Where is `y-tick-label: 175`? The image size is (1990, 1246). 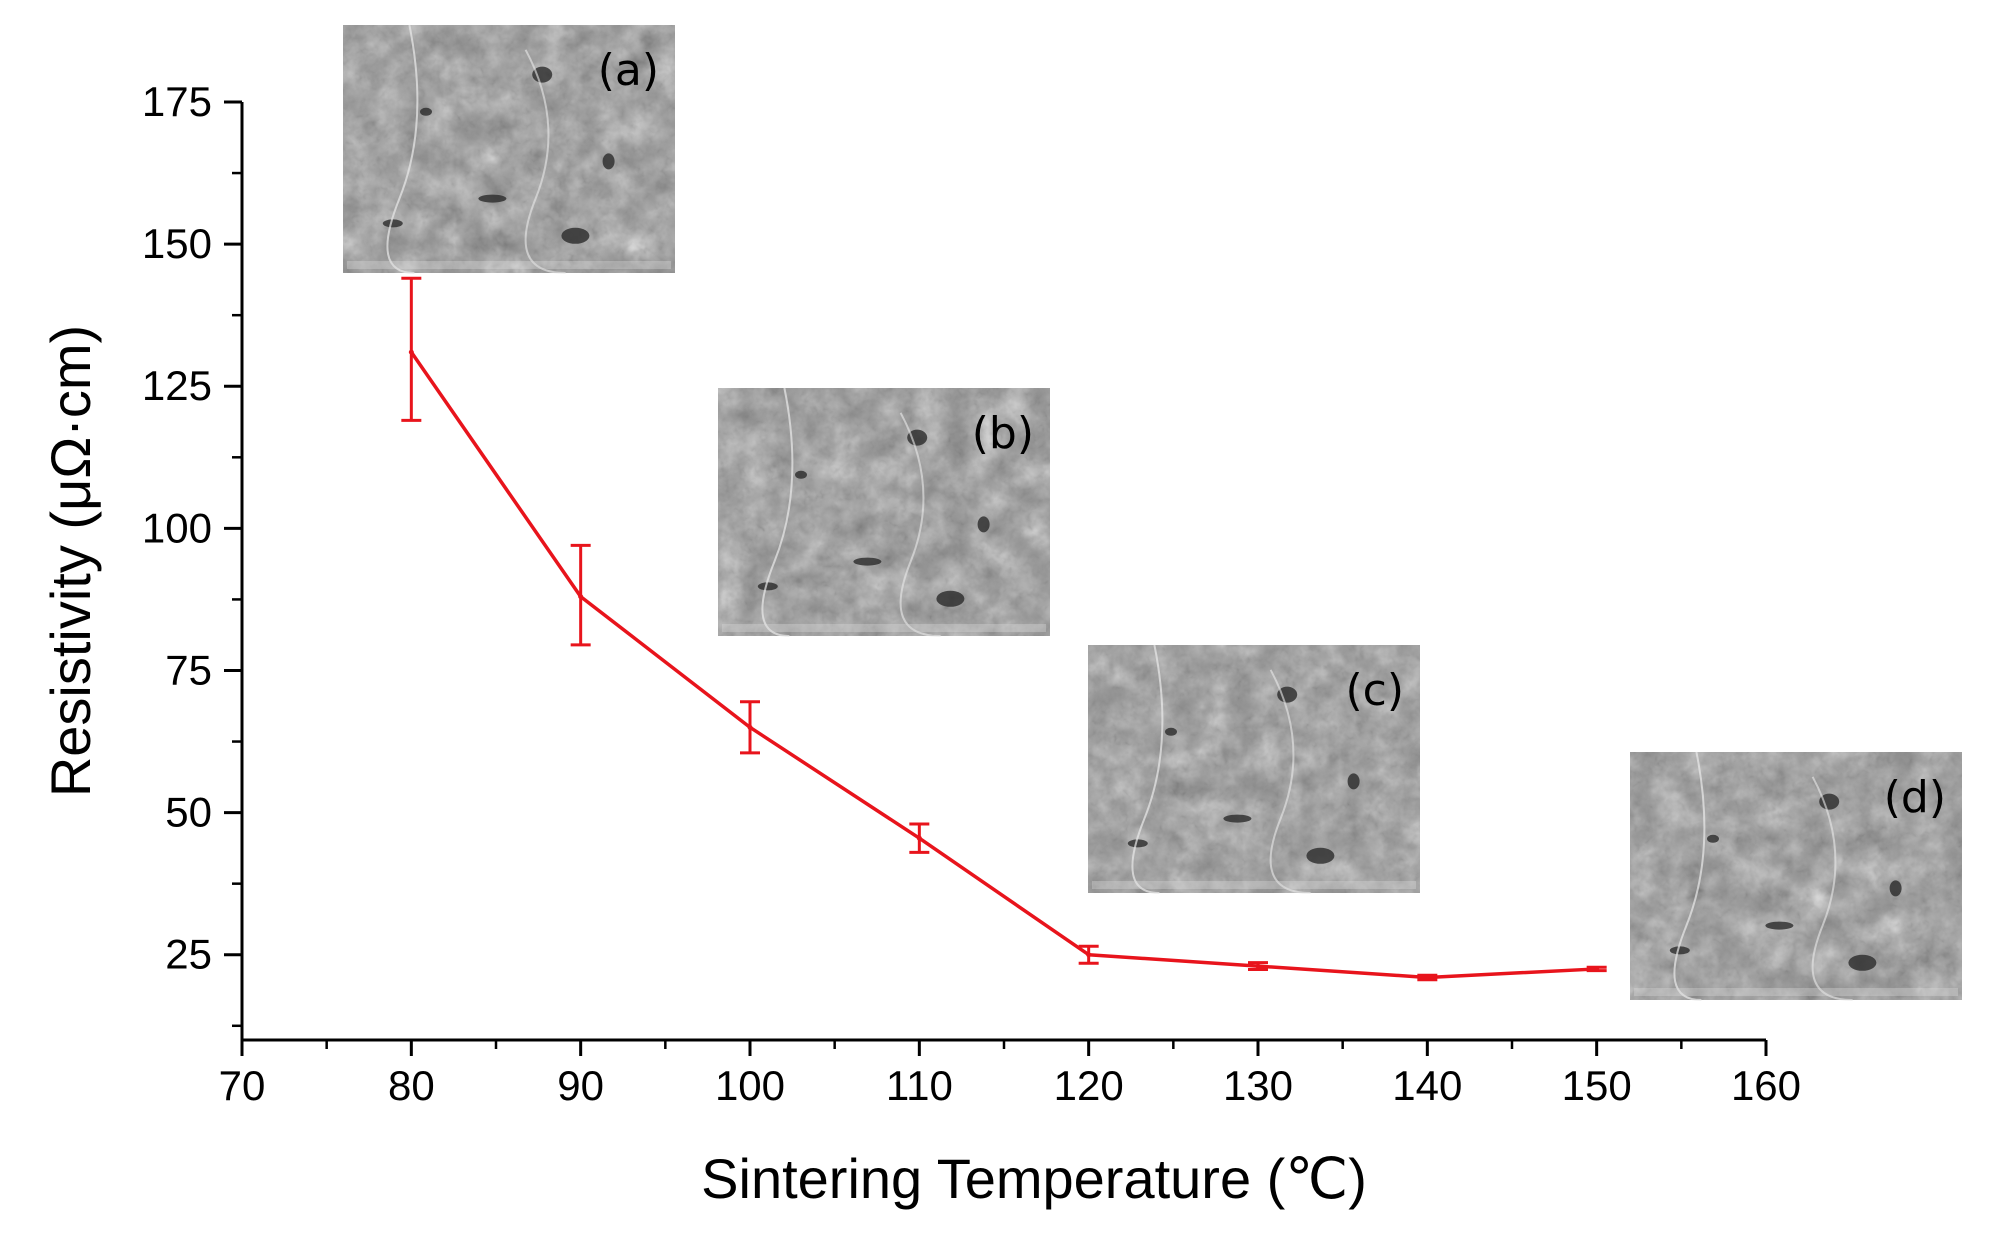
y-tick-label: 175 is located at coordinates (177, 101).